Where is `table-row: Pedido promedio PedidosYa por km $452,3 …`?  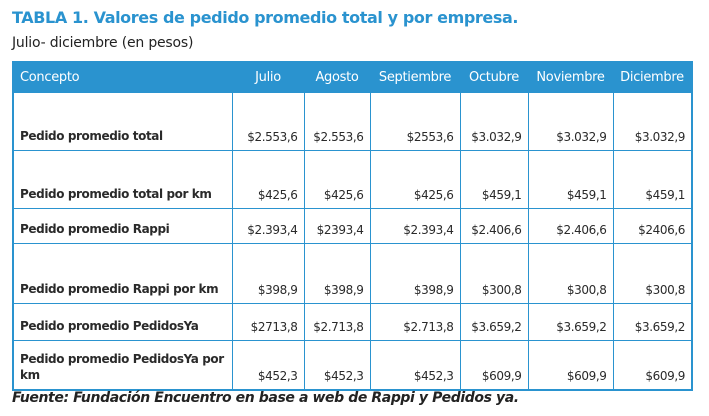
table-row: Pedido promedio PedidosYa por km $452,3 … is located at coordinates (352, 365).